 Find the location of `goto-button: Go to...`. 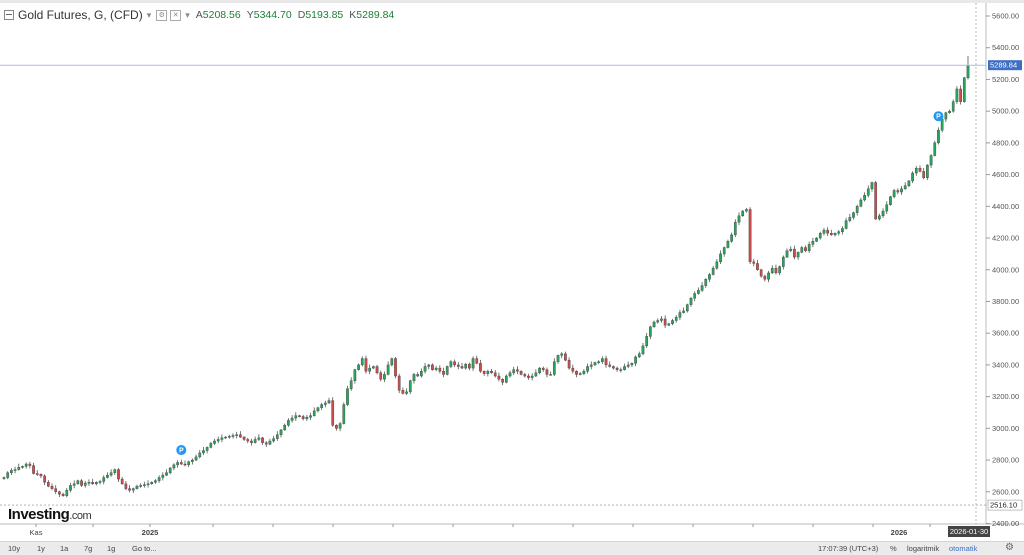

goto-button: Go to... is located at coordinates (144, 548).